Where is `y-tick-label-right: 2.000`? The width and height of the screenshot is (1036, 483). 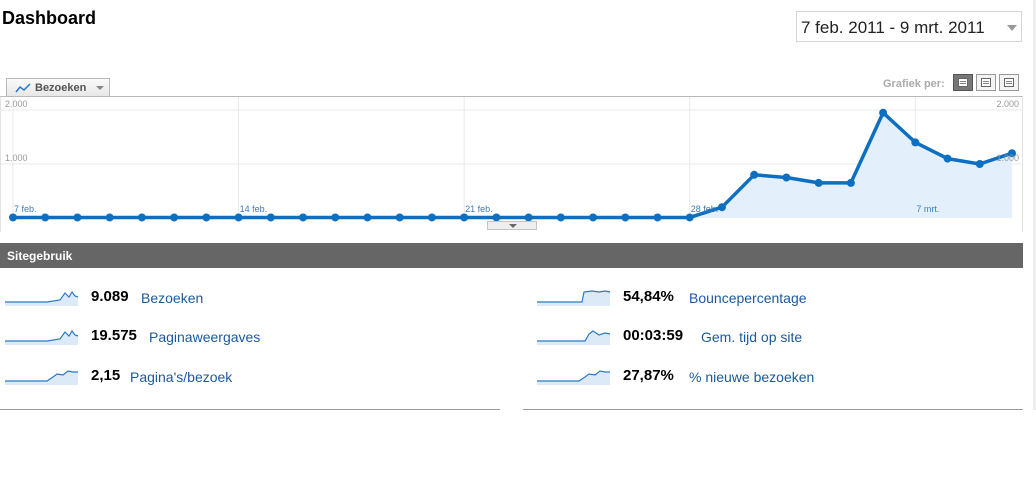
y-tick-label-right: 2.000 is located at coordinates (1007, 104).